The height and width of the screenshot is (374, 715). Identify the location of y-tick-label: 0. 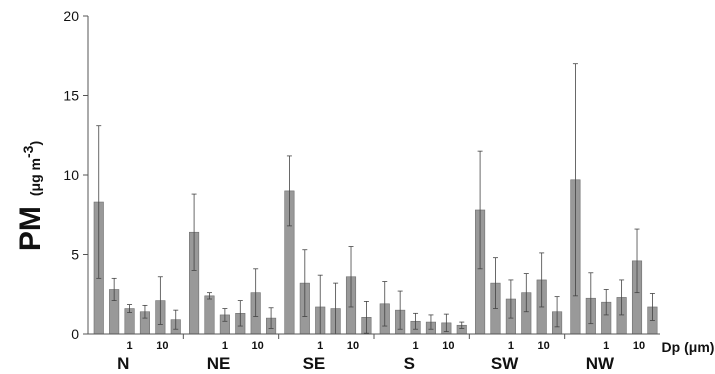
(75, 334).